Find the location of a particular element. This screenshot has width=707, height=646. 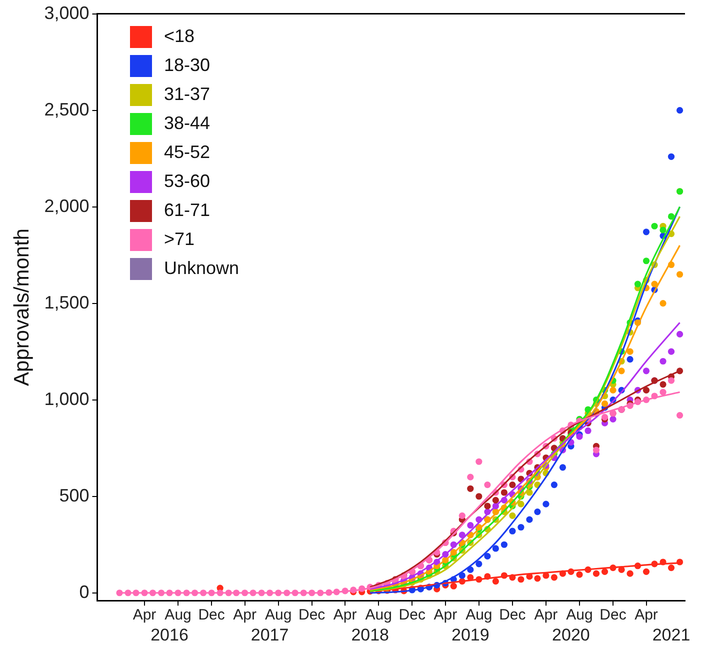

x2-tick-label: 2017 is located at coordinates (269, 634).